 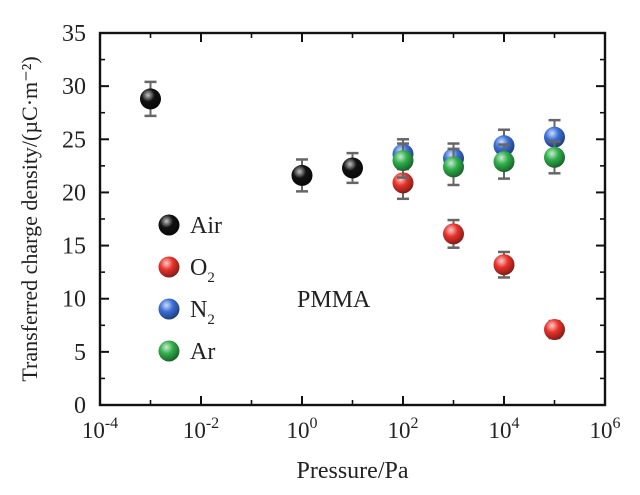 What do you see at coordinates (201, 429) in the screenshot?
I see `x-tick-label: 10⁻²` at bounding box center [201, 429].